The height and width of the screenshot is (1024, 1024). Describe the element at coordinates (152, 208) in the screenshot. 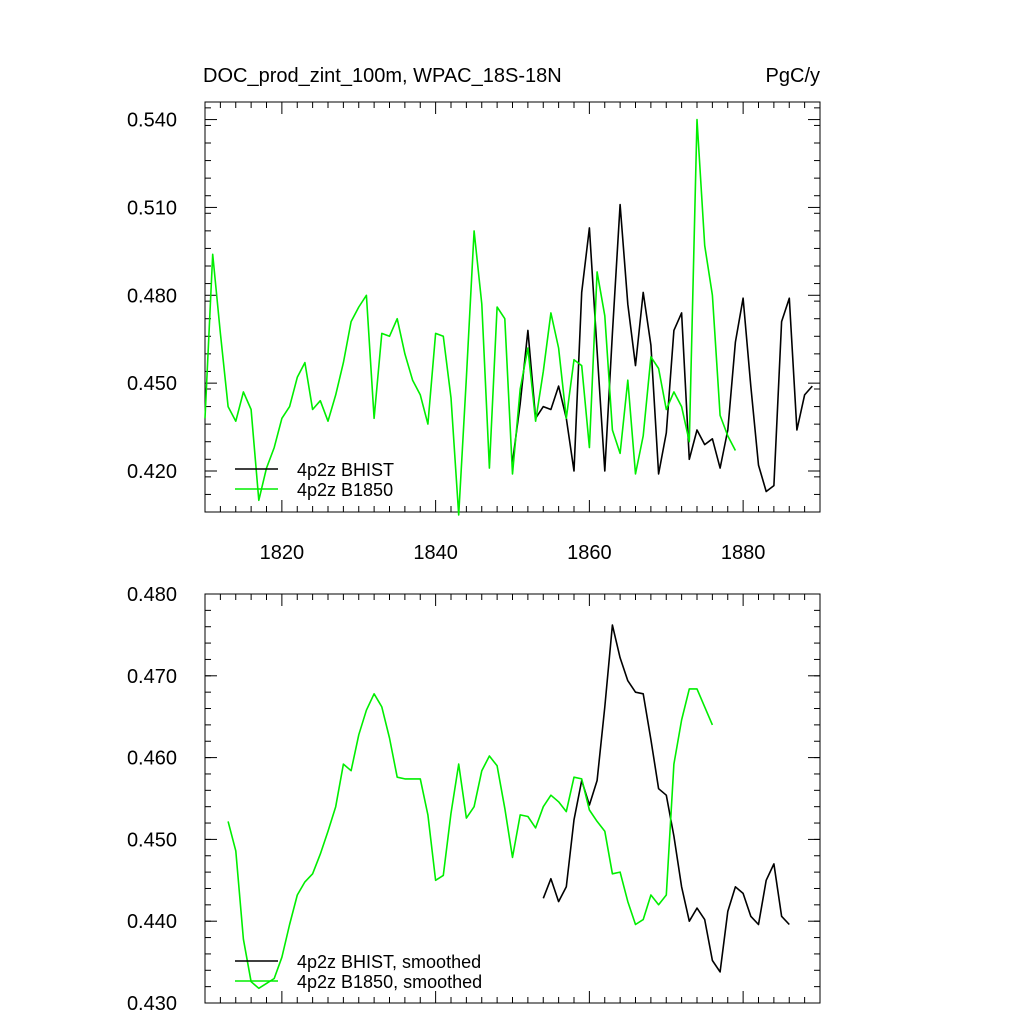

I see `y-tick-label: 0.510` at that location.